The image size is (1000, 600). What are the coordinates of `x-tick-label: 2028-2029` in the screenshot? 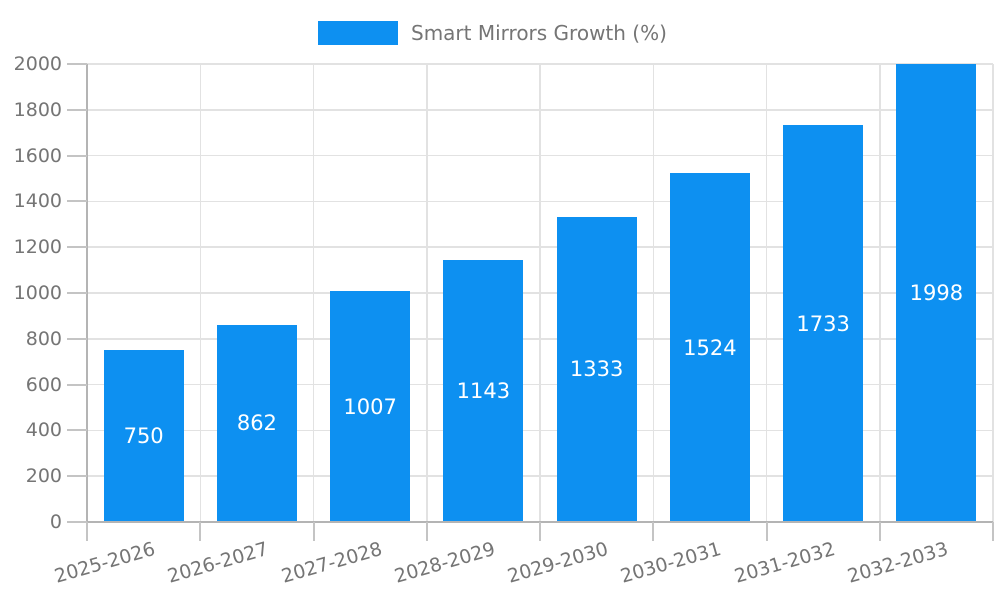 It's located at (444, 563).